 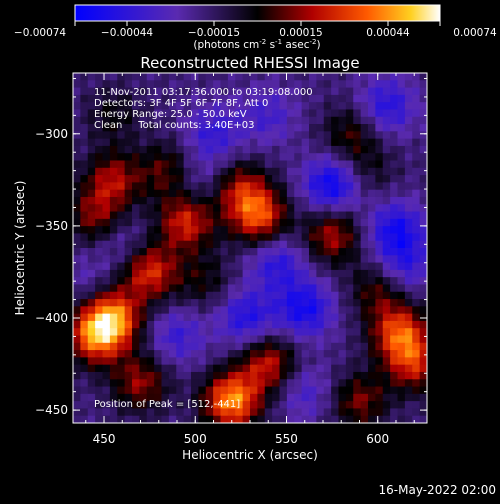 I want to click on colorbar-tick-label: −0.00074, so click(x=40, y=33).